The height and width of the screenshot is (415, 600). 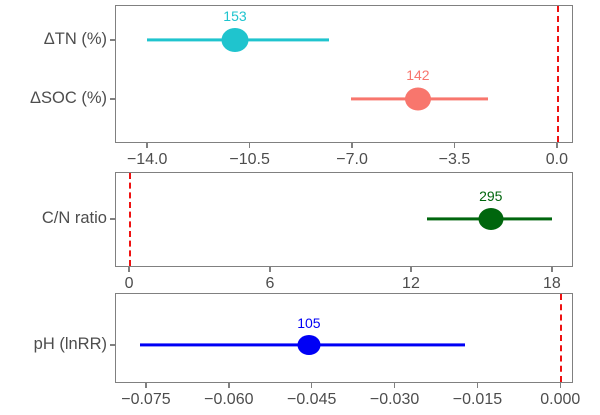 What do you see at coordinates (560, 399) in the screenshot?
I see `x-tick-label: 0.000` at bounding box center [560, 399].